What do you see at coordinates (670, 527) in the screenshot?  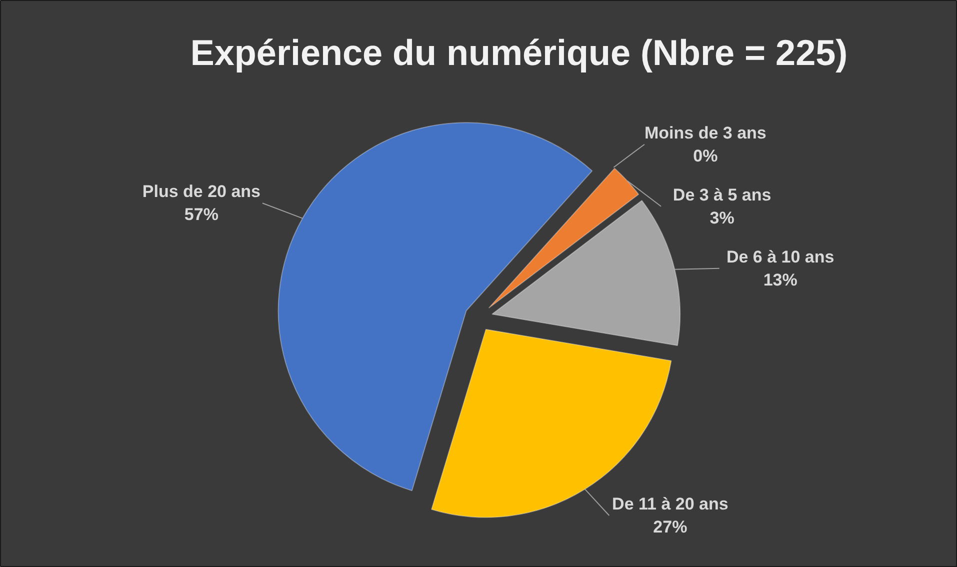 I see `data-label: 27%` at bounding box center [670, 527].